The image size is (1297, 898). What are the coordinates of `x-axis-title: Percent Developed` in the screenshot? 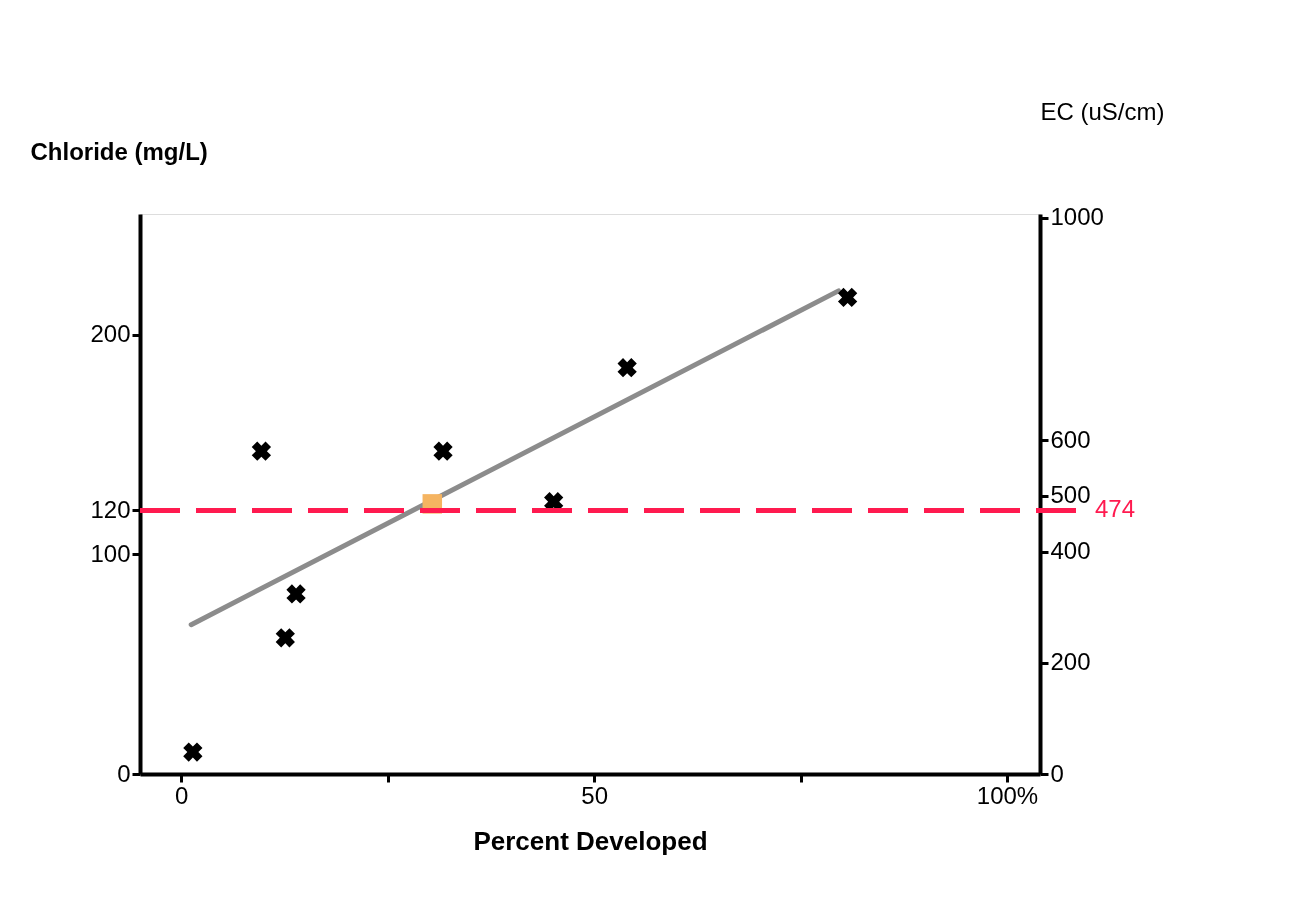 It's located at (590, 840).